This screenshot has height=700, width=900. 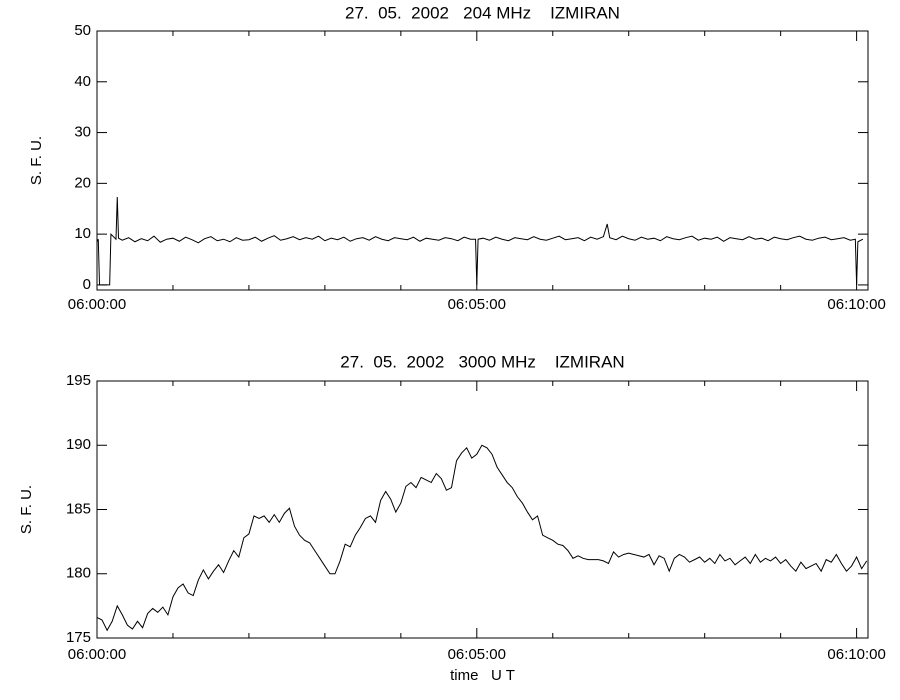 I want to click on y-tick-label: 0, so click(x=87, y=284).